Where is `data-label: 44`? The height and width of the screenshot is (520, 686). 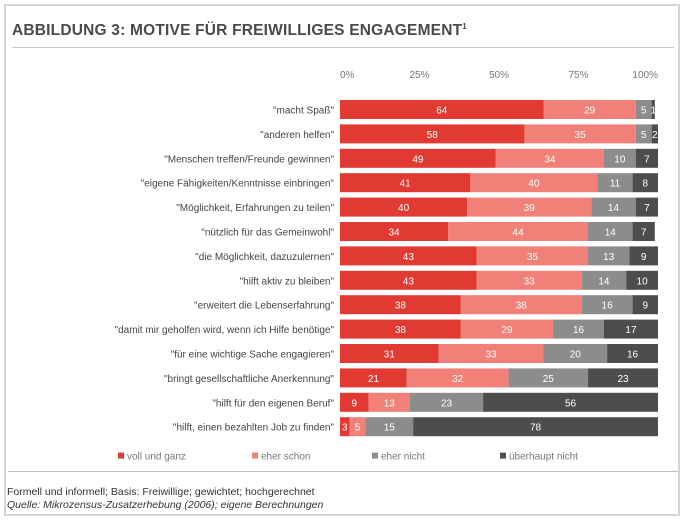 data-label: 44 is located at coordinates (519, 233).